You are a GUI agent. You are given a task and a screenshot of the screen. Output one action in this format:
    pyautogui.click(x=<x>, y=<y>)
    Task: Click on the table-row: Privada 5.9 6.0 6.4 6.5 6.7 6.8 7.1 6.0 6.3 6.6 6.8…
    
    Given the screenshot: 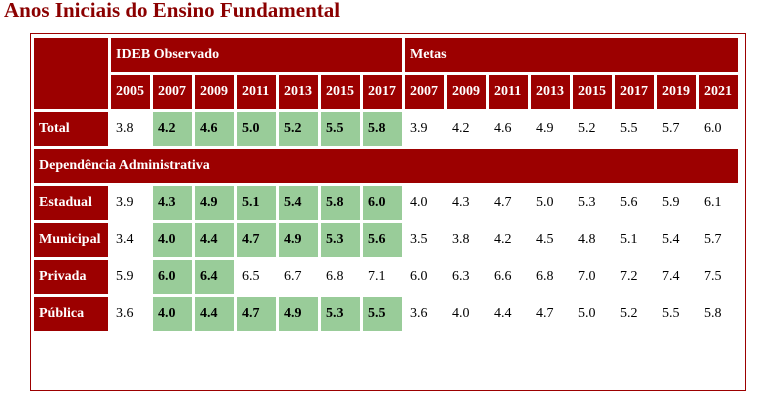 What is the action you would take?
    pyautogui.click(x=386, y=277)
    